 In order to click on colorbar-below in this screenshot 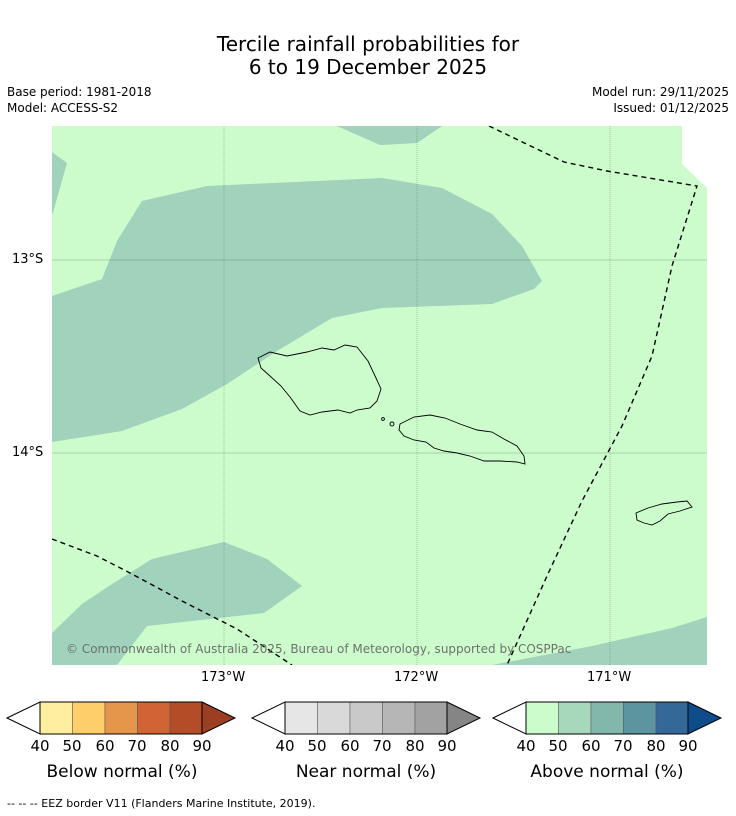, I will do `click(121, 718)`.